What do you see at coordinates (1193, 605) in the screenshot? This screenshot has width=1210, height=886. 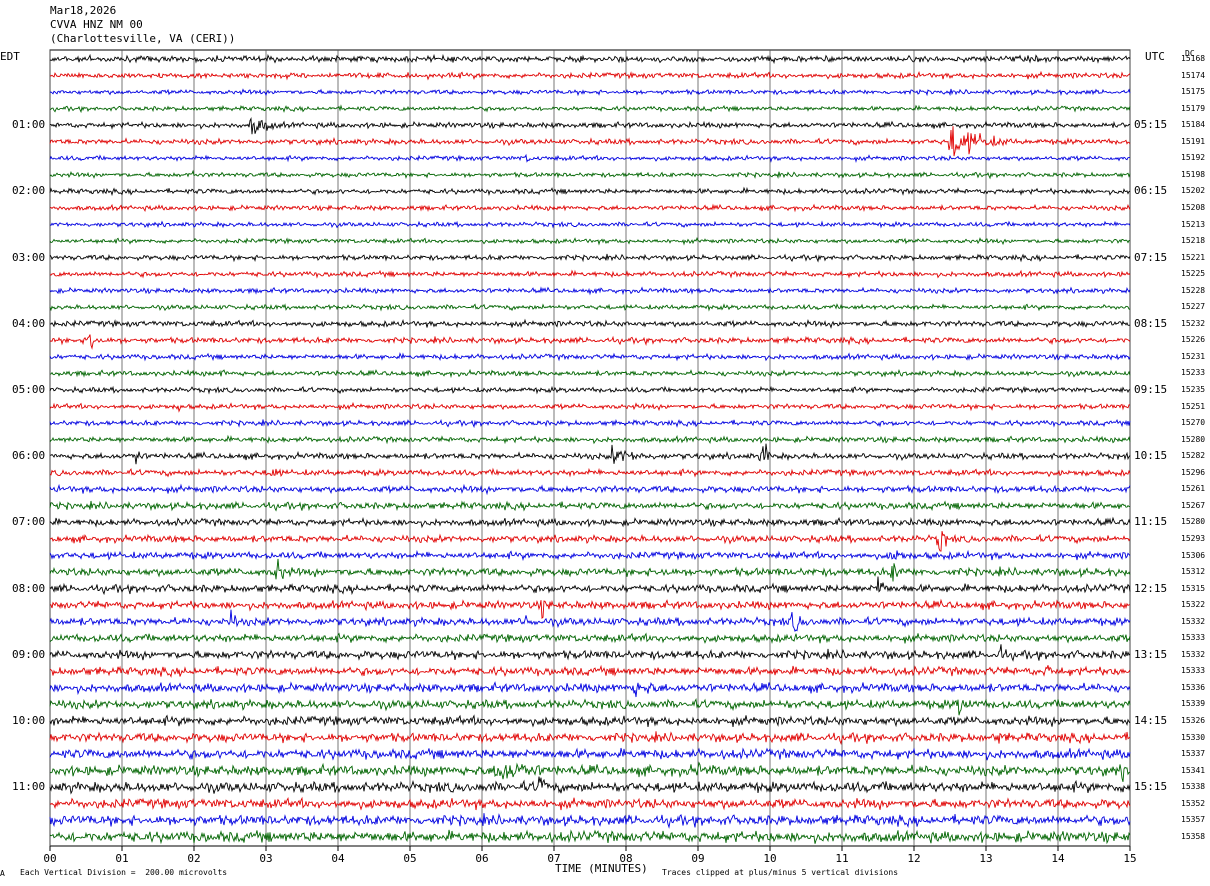 I see `dc-offset-label: 15322` at bounding box center [1193, 605].